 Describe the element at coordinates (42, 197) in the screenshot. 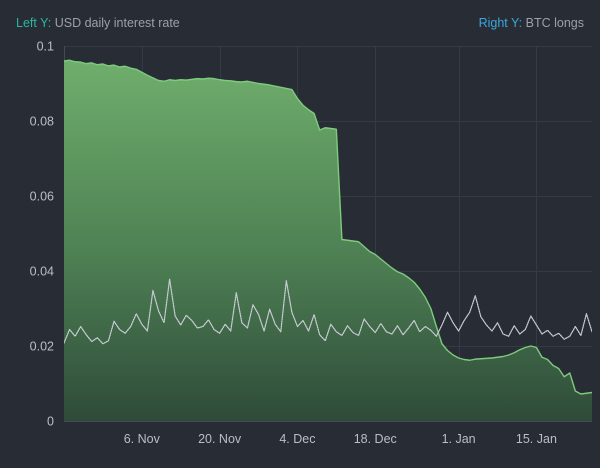

I see `y-tick-label: 0.06` at that location.